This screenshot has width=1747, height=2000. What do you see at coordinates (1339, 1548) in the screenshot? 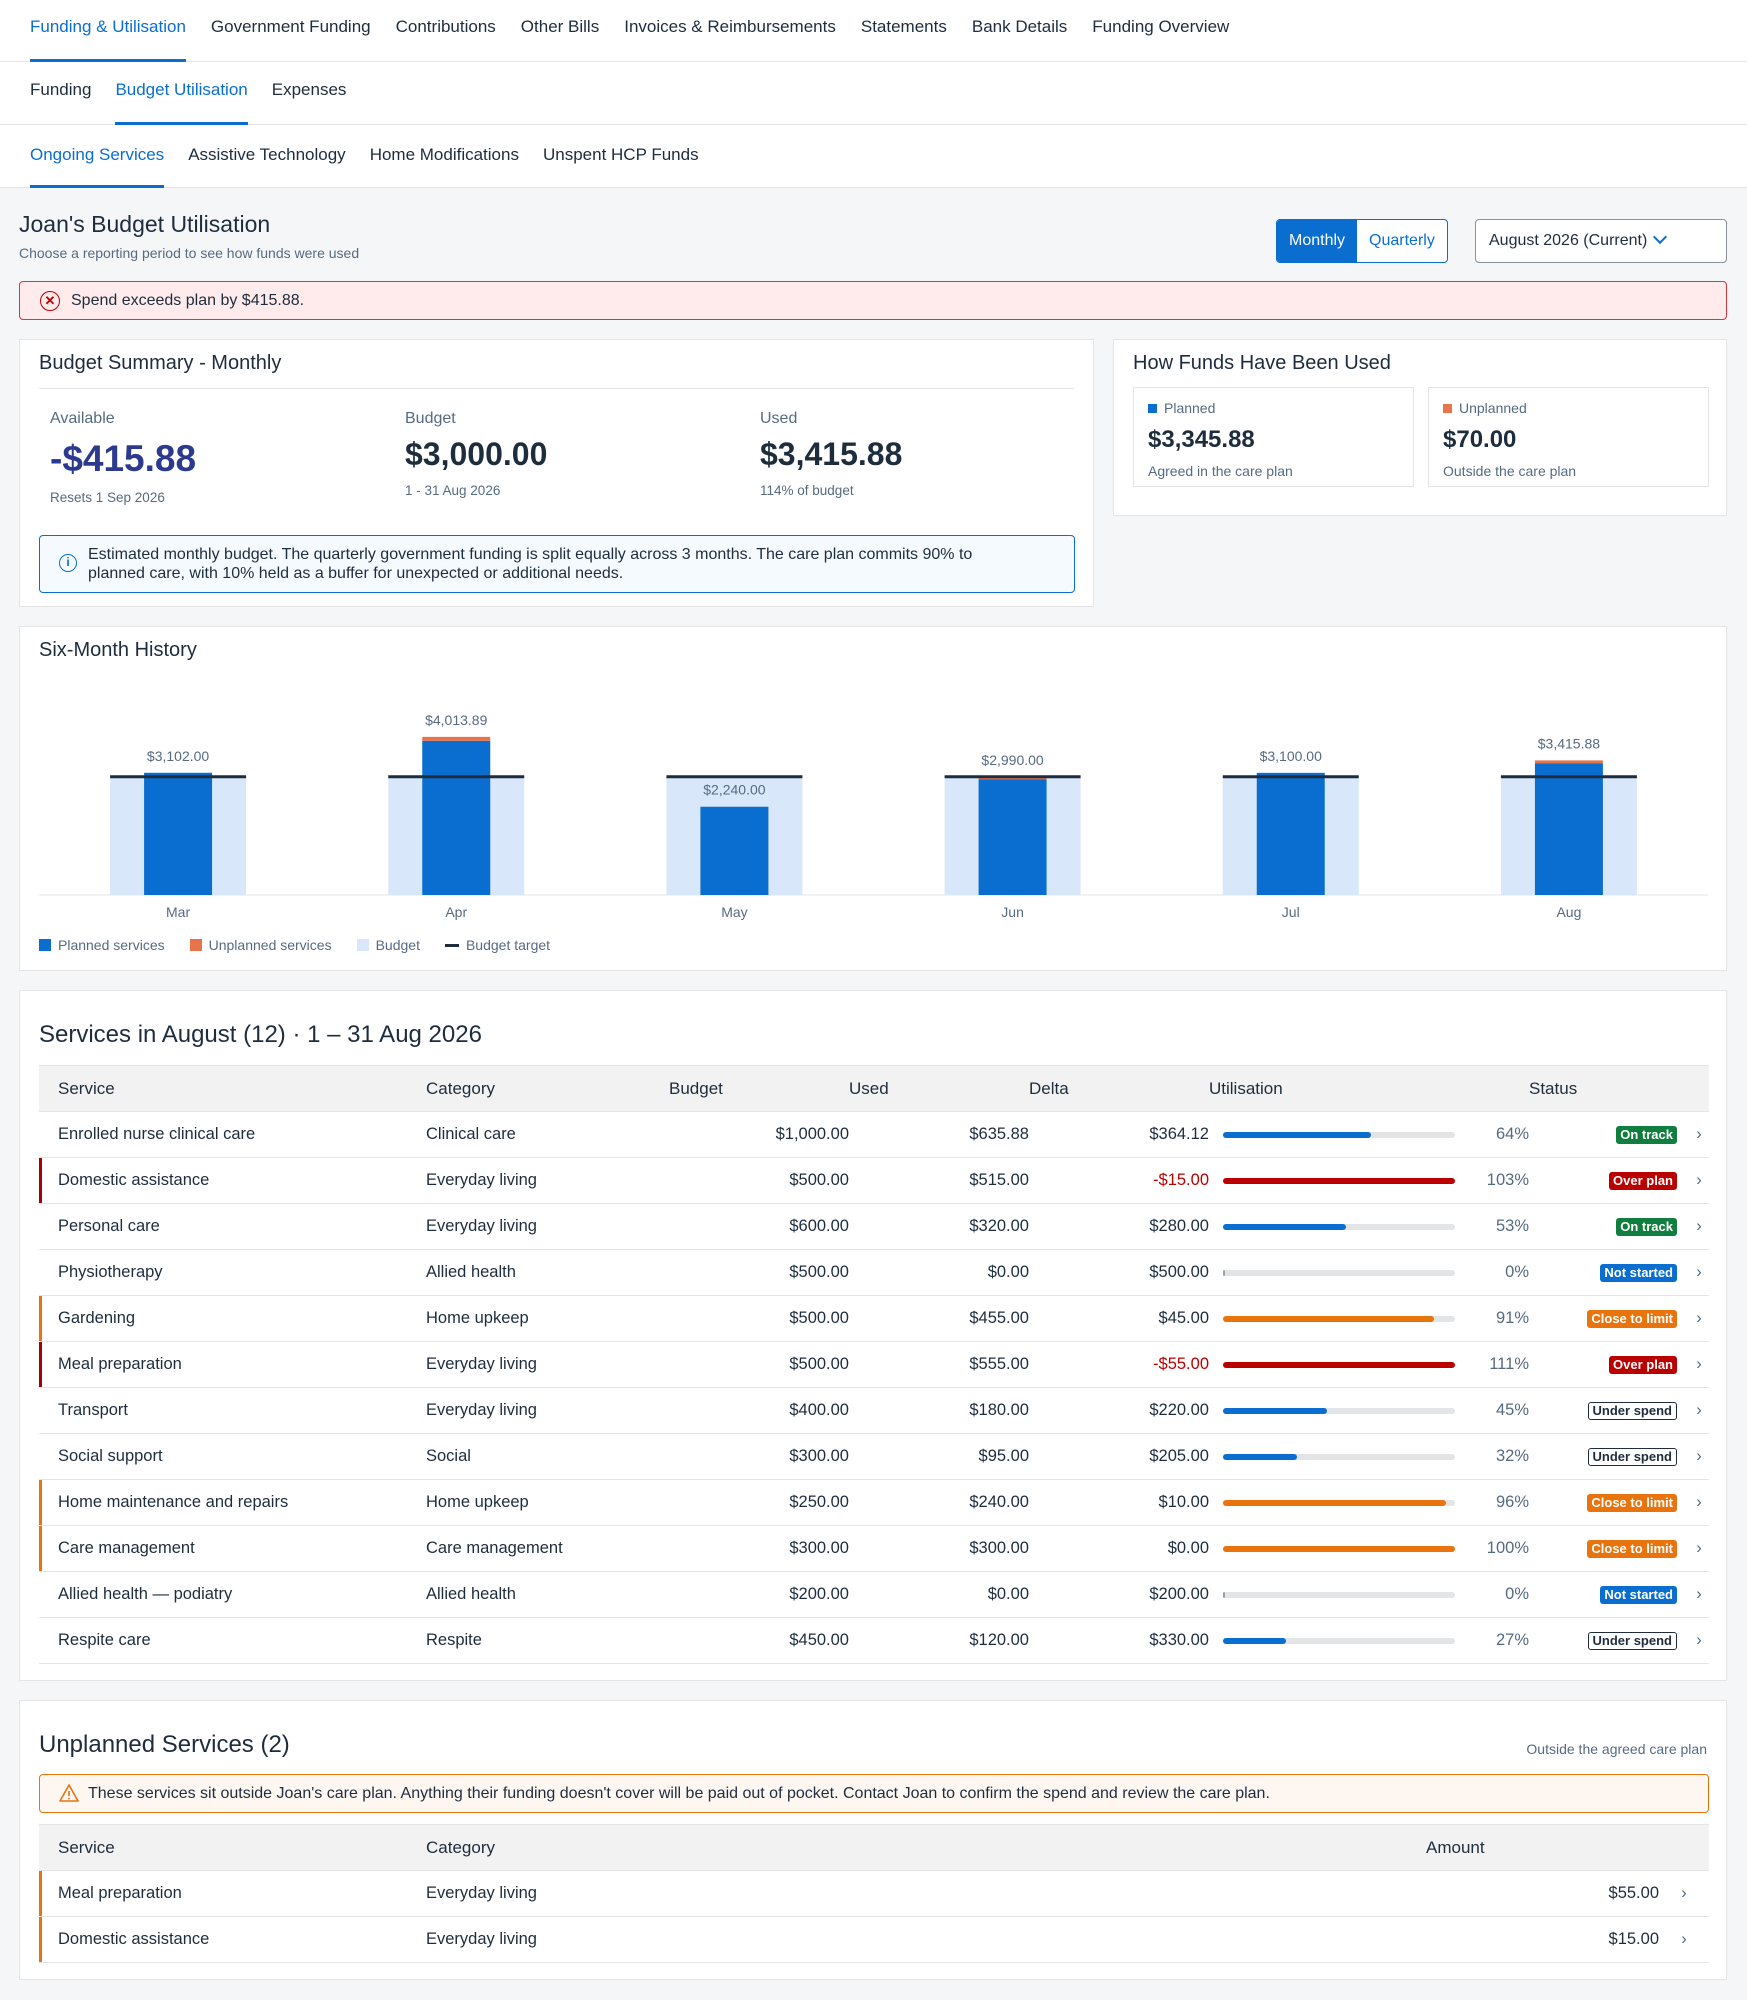
I see `utilisation-bar-fill` at bounding box center [1339, 1548].